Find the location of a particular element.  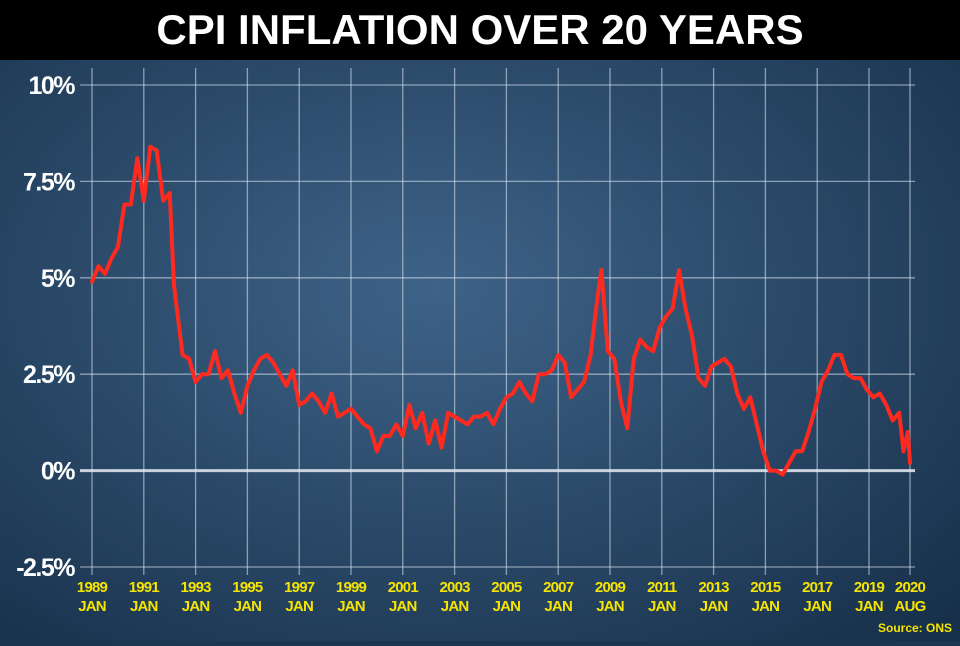

y-tick-label: 7.5% is located at coordinates (49, 182).